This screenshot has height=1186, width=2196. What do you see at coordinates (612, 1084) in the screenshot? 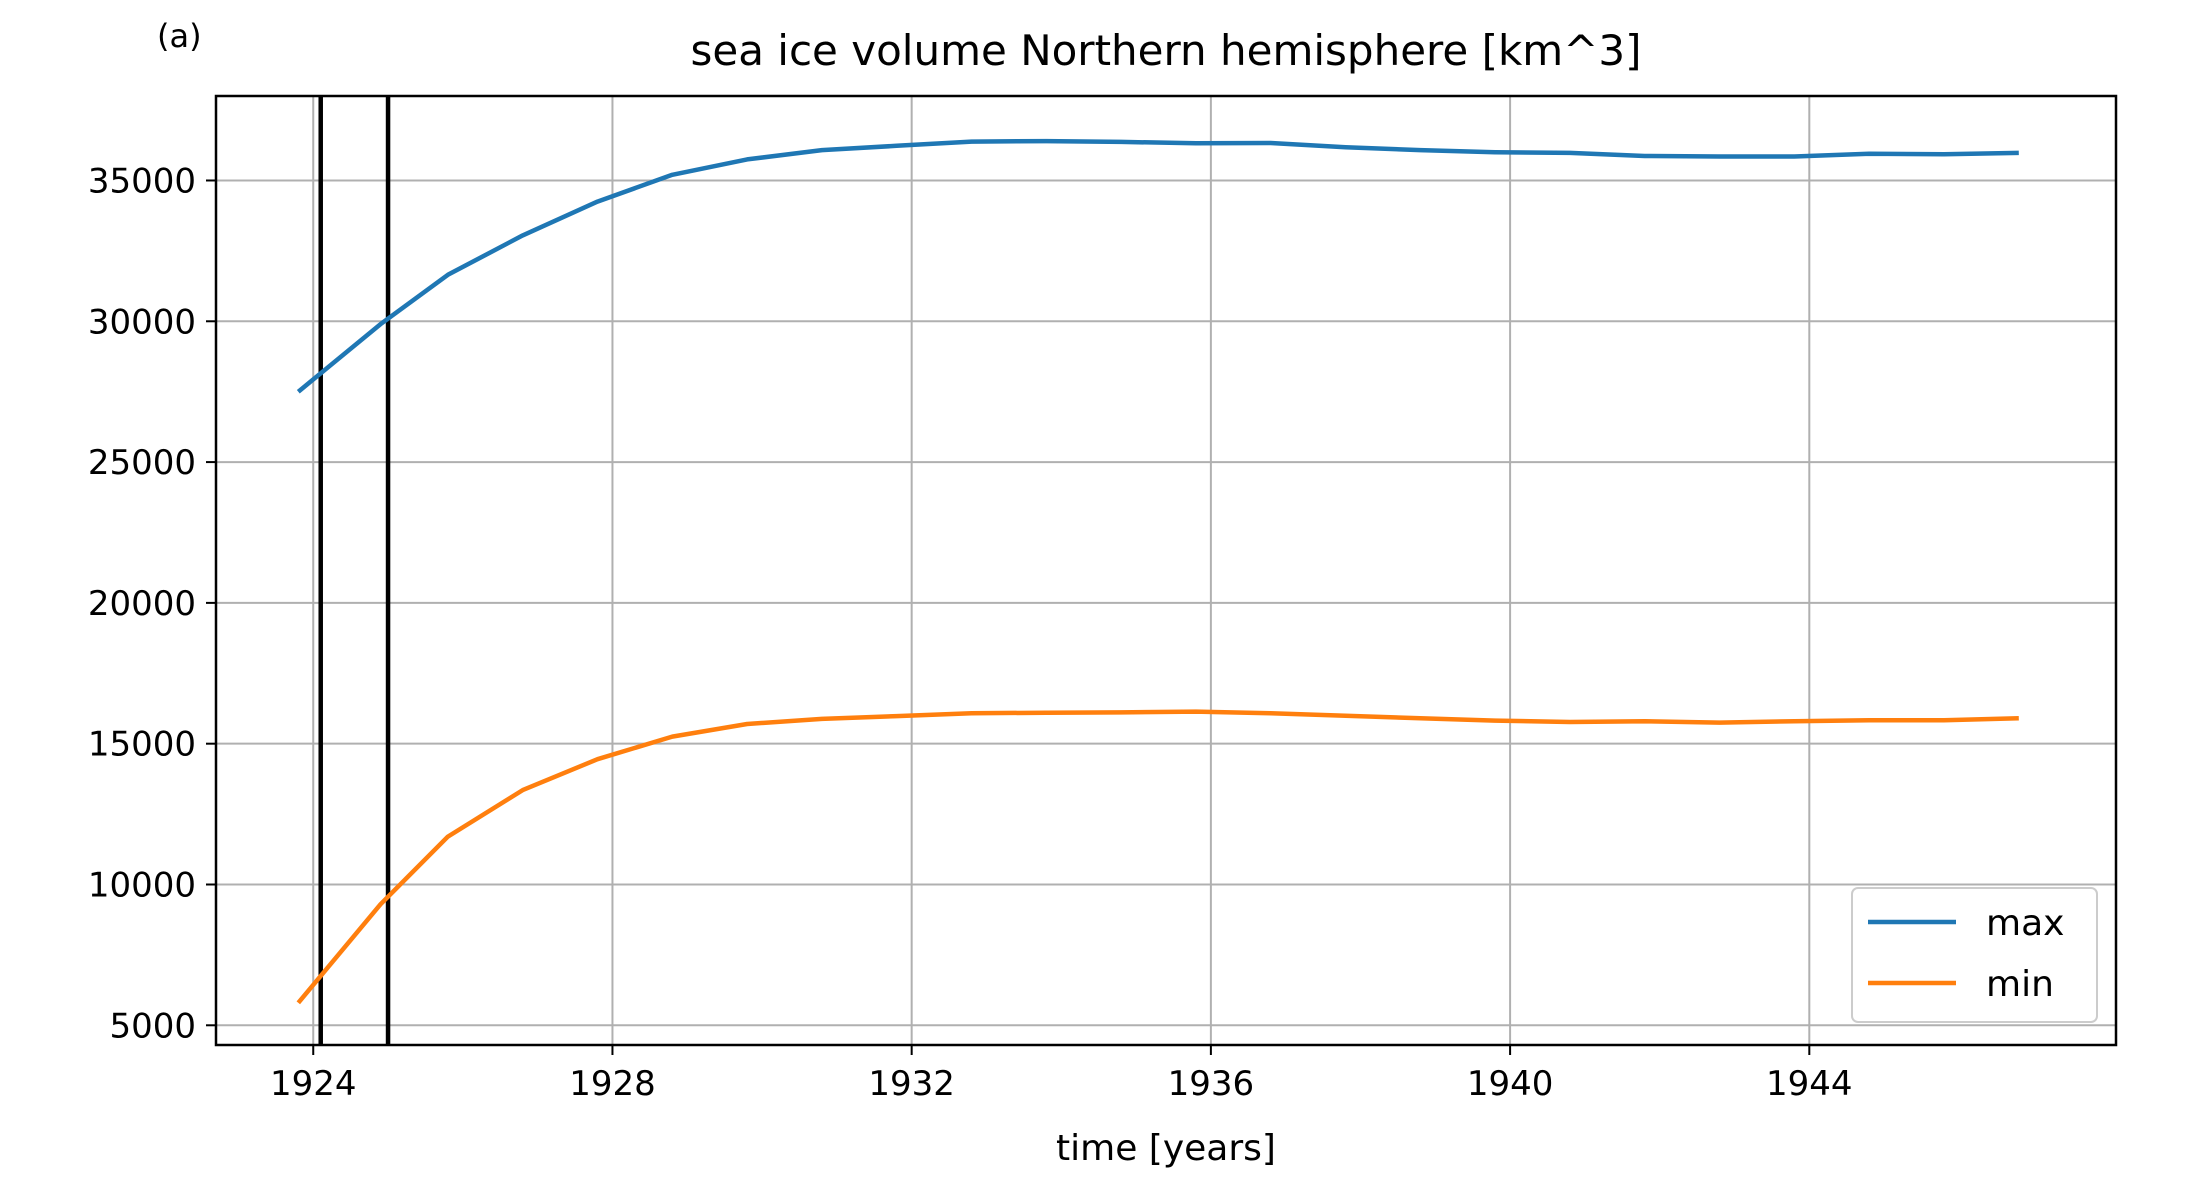
I see `x-tick-label: 1928` at bounding box center [612, 1084].